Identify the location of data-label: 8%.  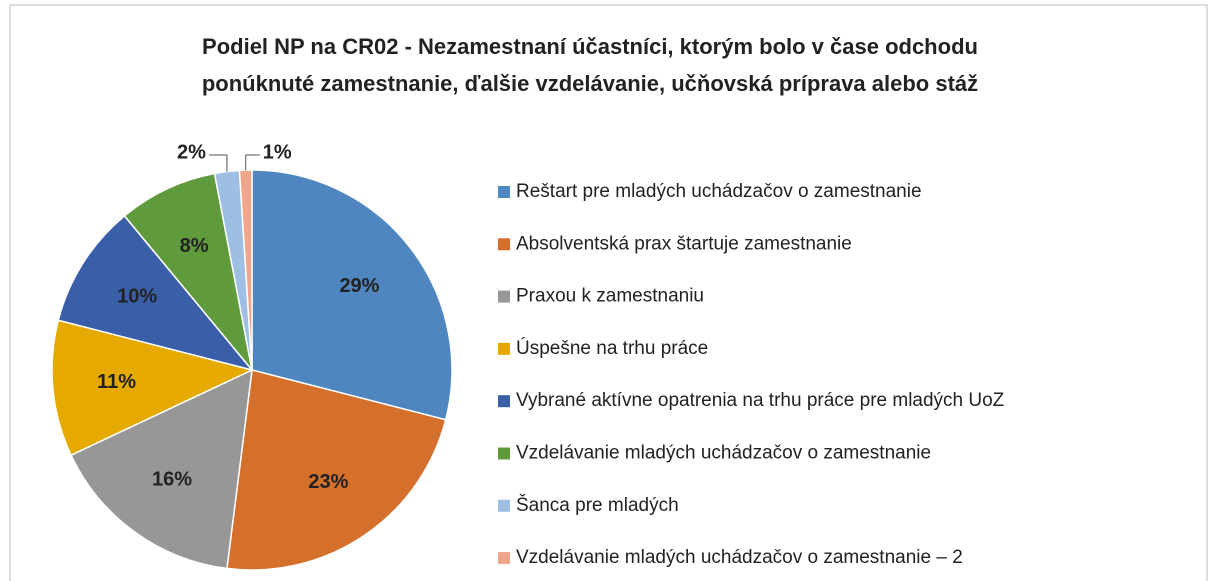
(194, 246).